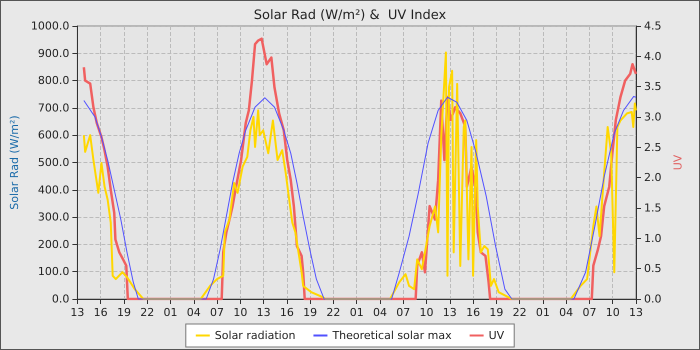 This screenshot has width=700, height=350. Describe the element at coordinates (255, 335) in the screenshot. I see `legend-label: Solar radiation` at that location.